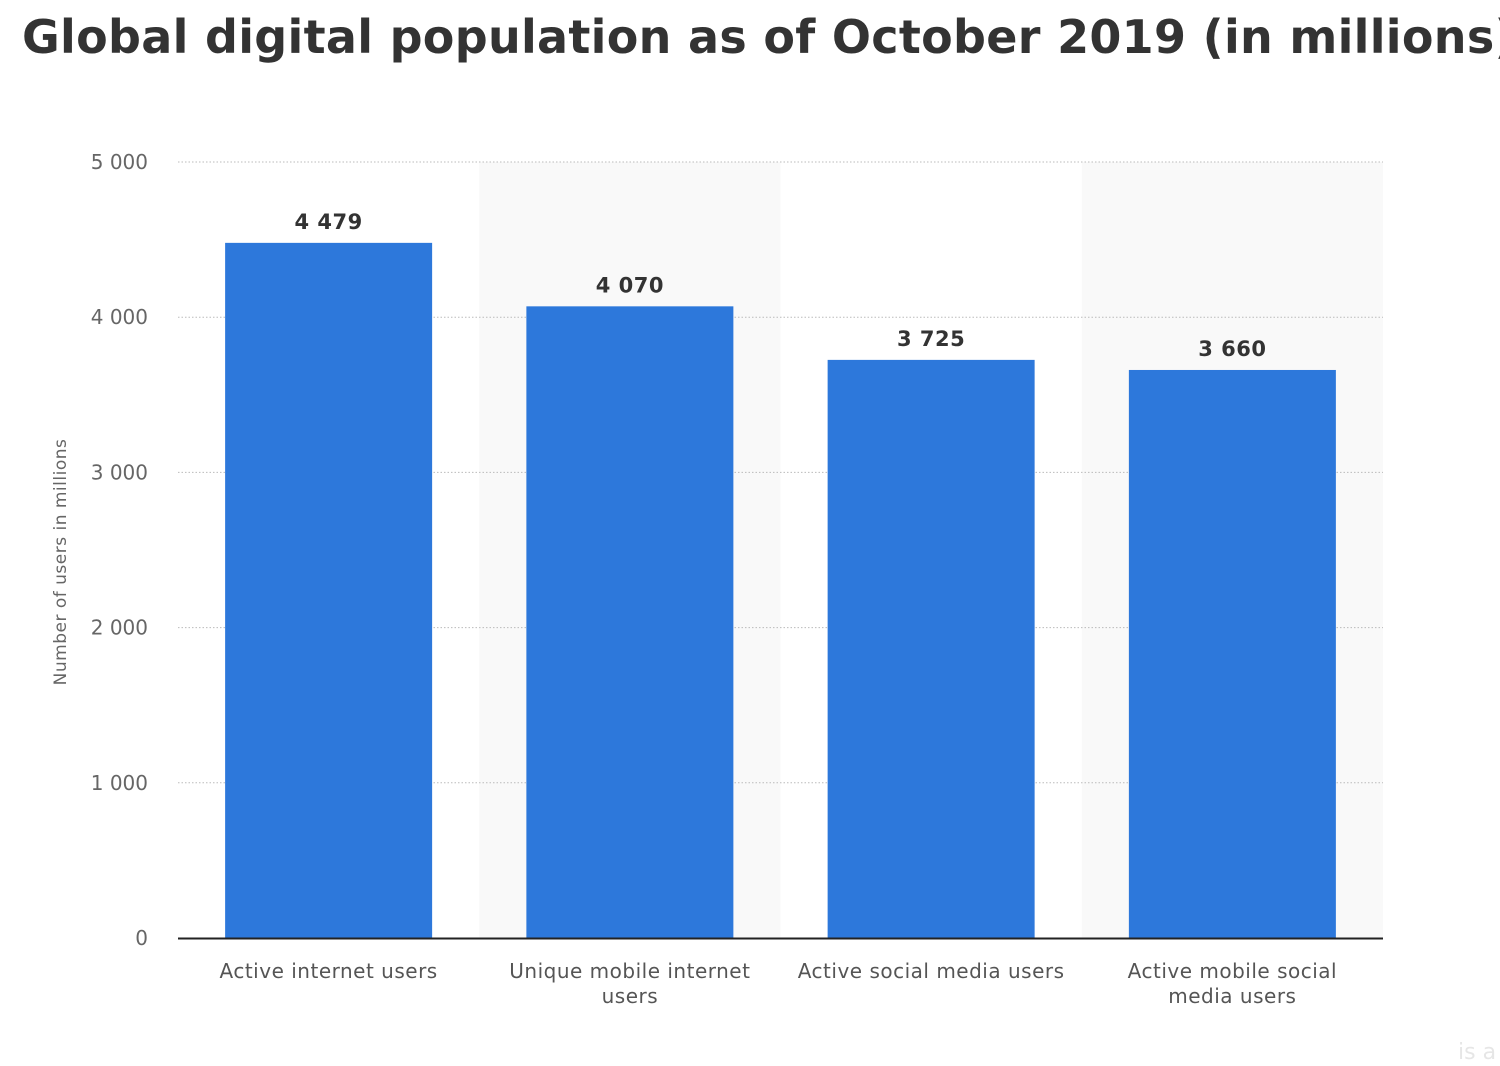 The image size is (1500, 1066). Describe the element at coordinates (119, 472) in the screenshot. I see `y-tick-label: 3 000` at that location.